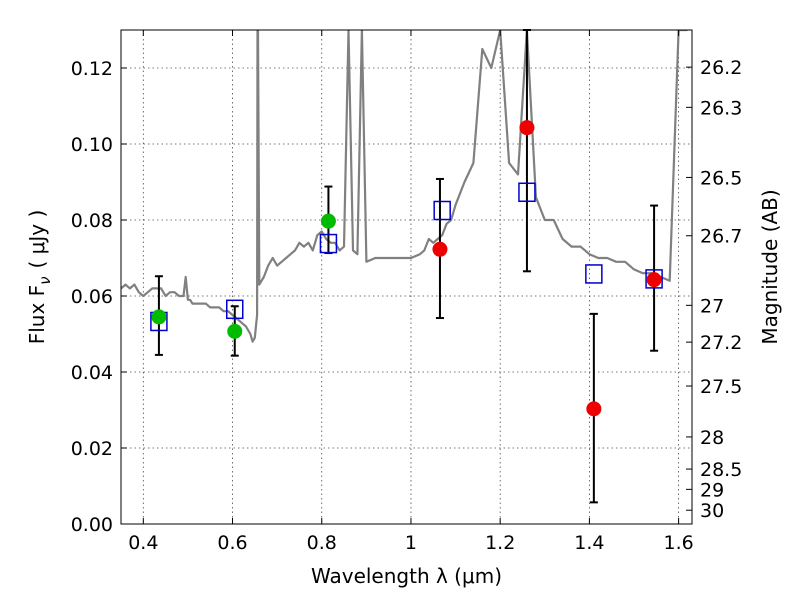 Image resolution: width=800 pixels, height=600 pixels. What do you see at coordinates (92, 373) in the screenshot?
I see `y-tick-label: 0.04` at bounding box center [92, 373].